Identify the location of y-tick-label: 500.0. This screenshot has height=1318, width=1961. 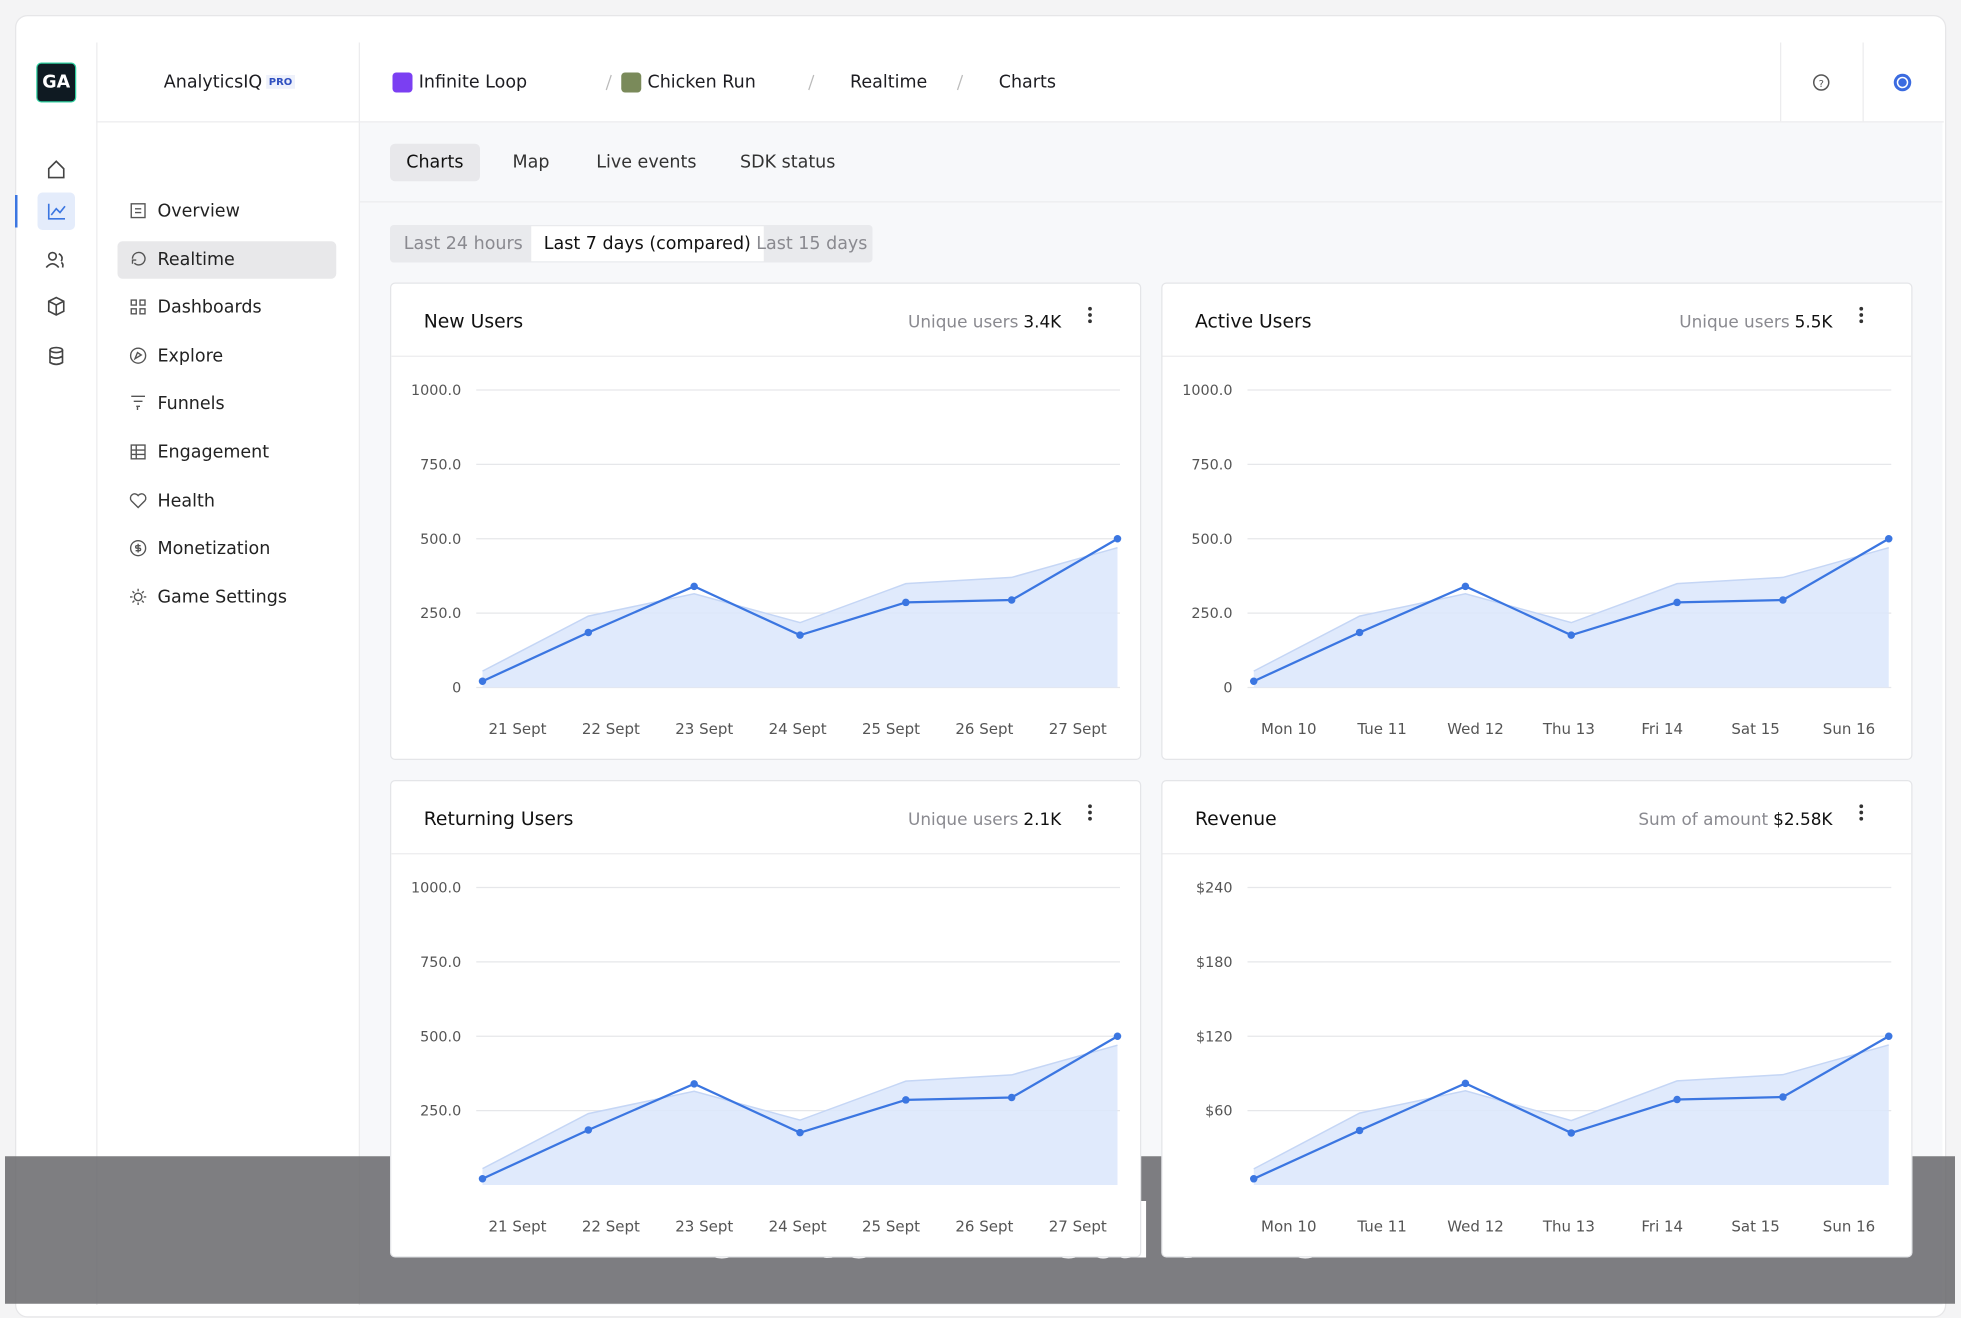
(440, 540).